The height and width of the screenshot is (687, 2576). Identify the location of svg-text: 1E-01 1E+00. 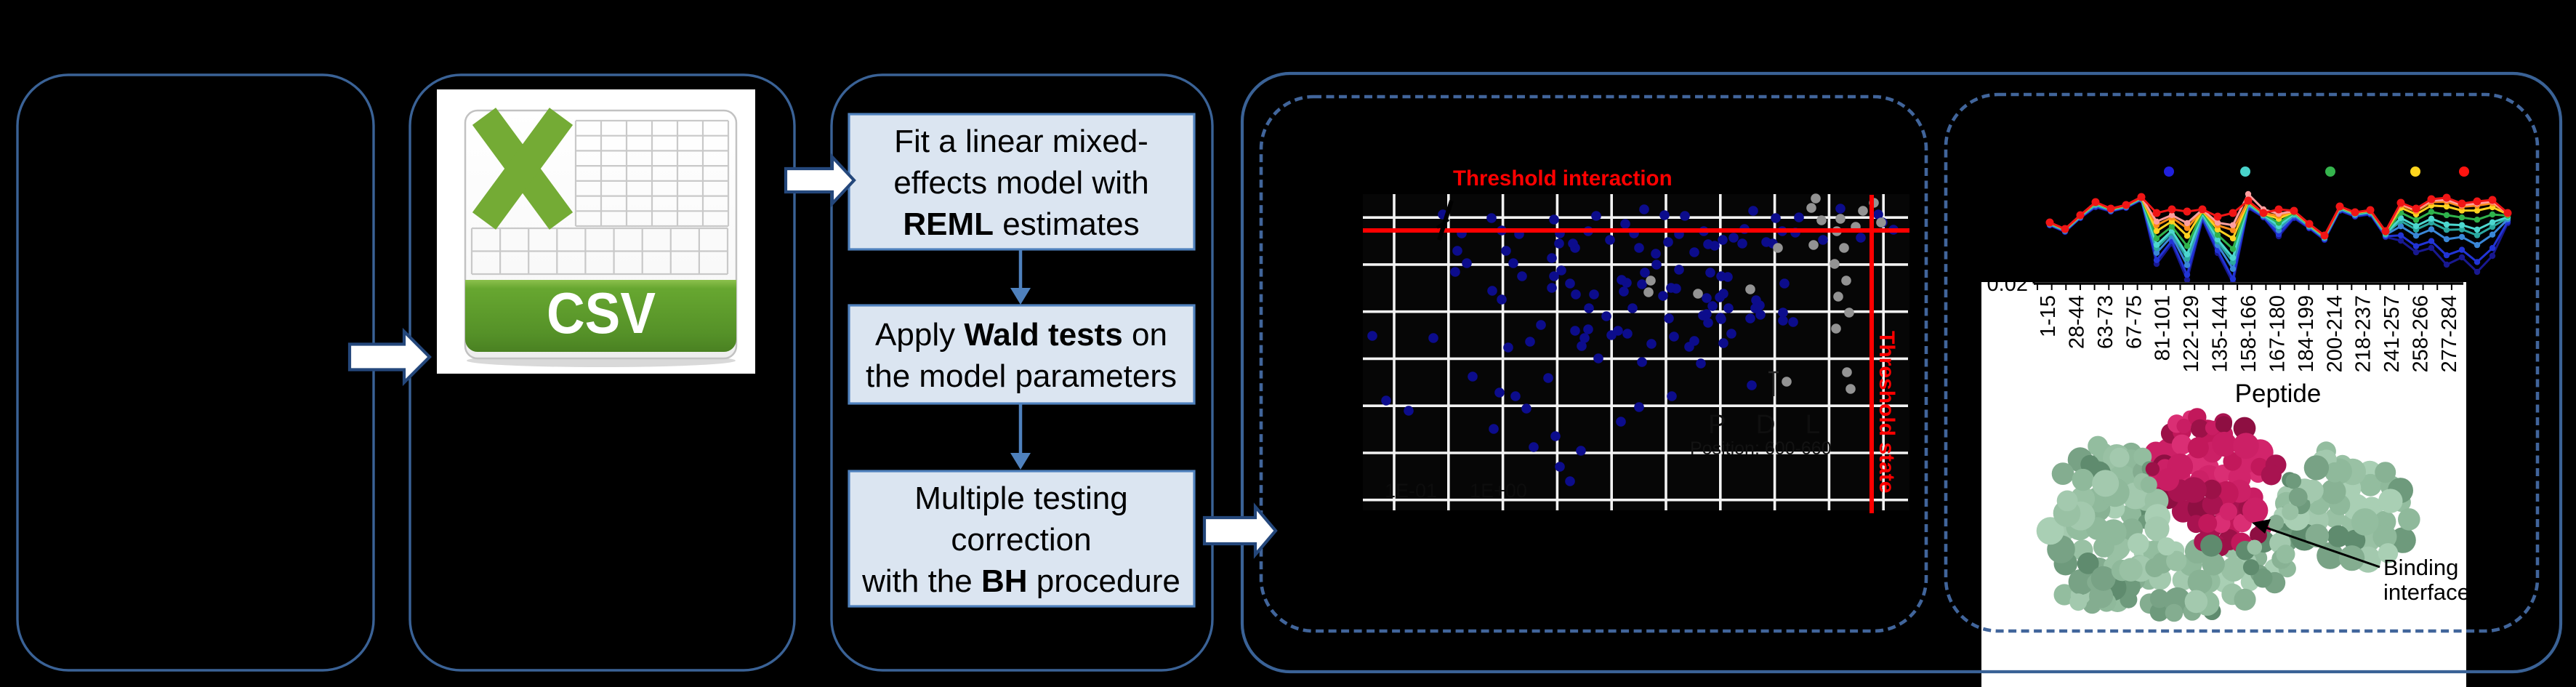
(1456, 491).